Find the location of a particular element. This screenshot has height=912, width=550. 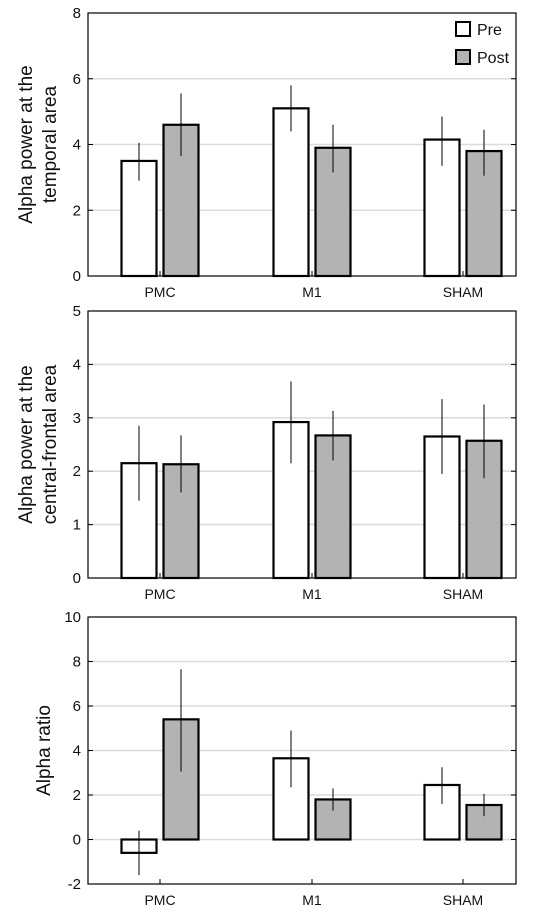

y-tick-label: 3 is located at coordinates (77, 418).